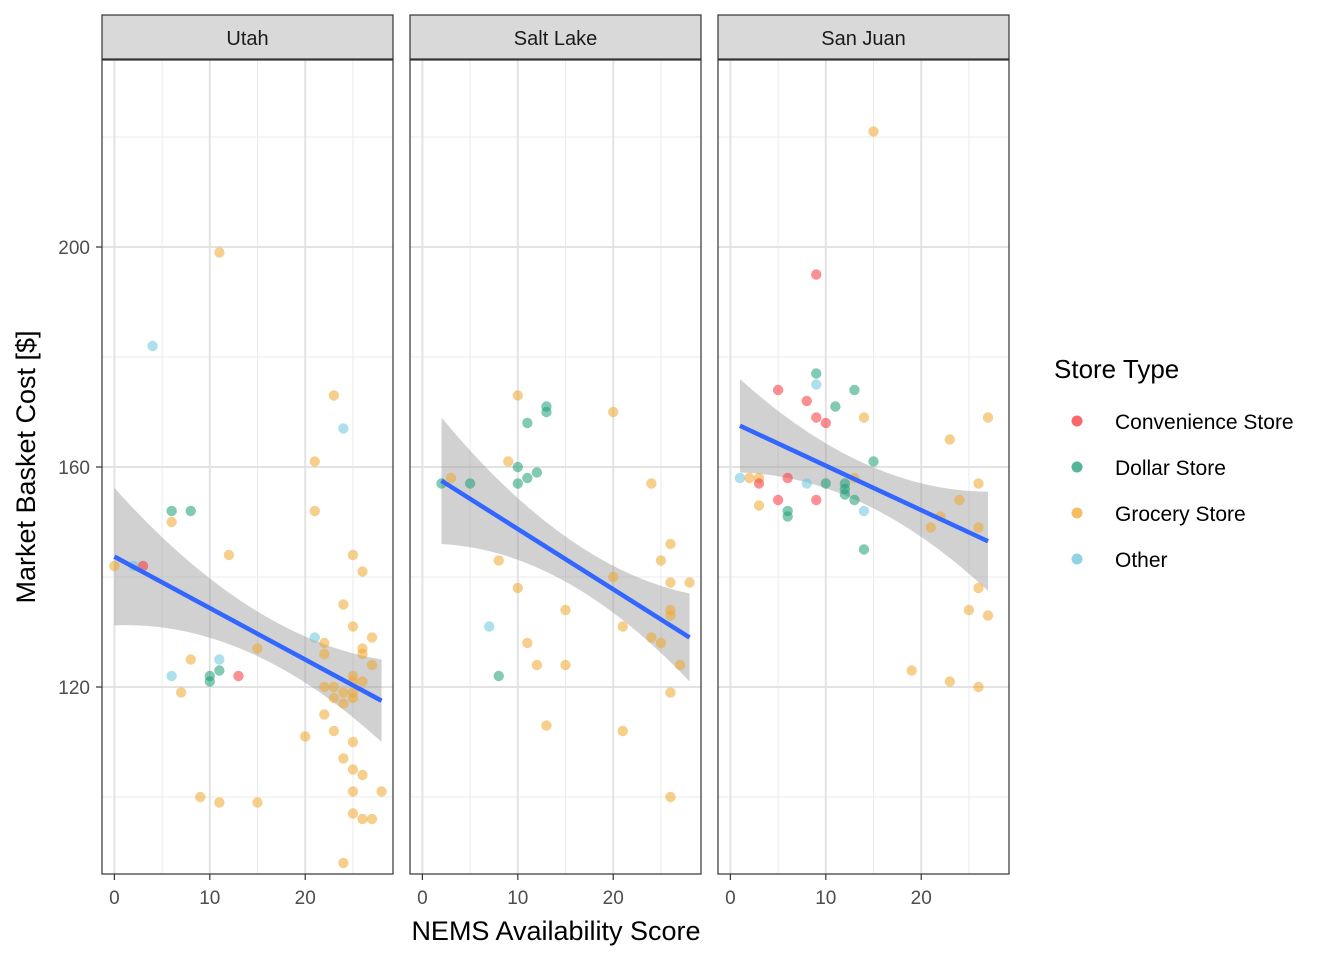 This screenshot has width=1344, height=960. I want to click on x-axis-title: NEMS Availability Score, so click(555, 931).